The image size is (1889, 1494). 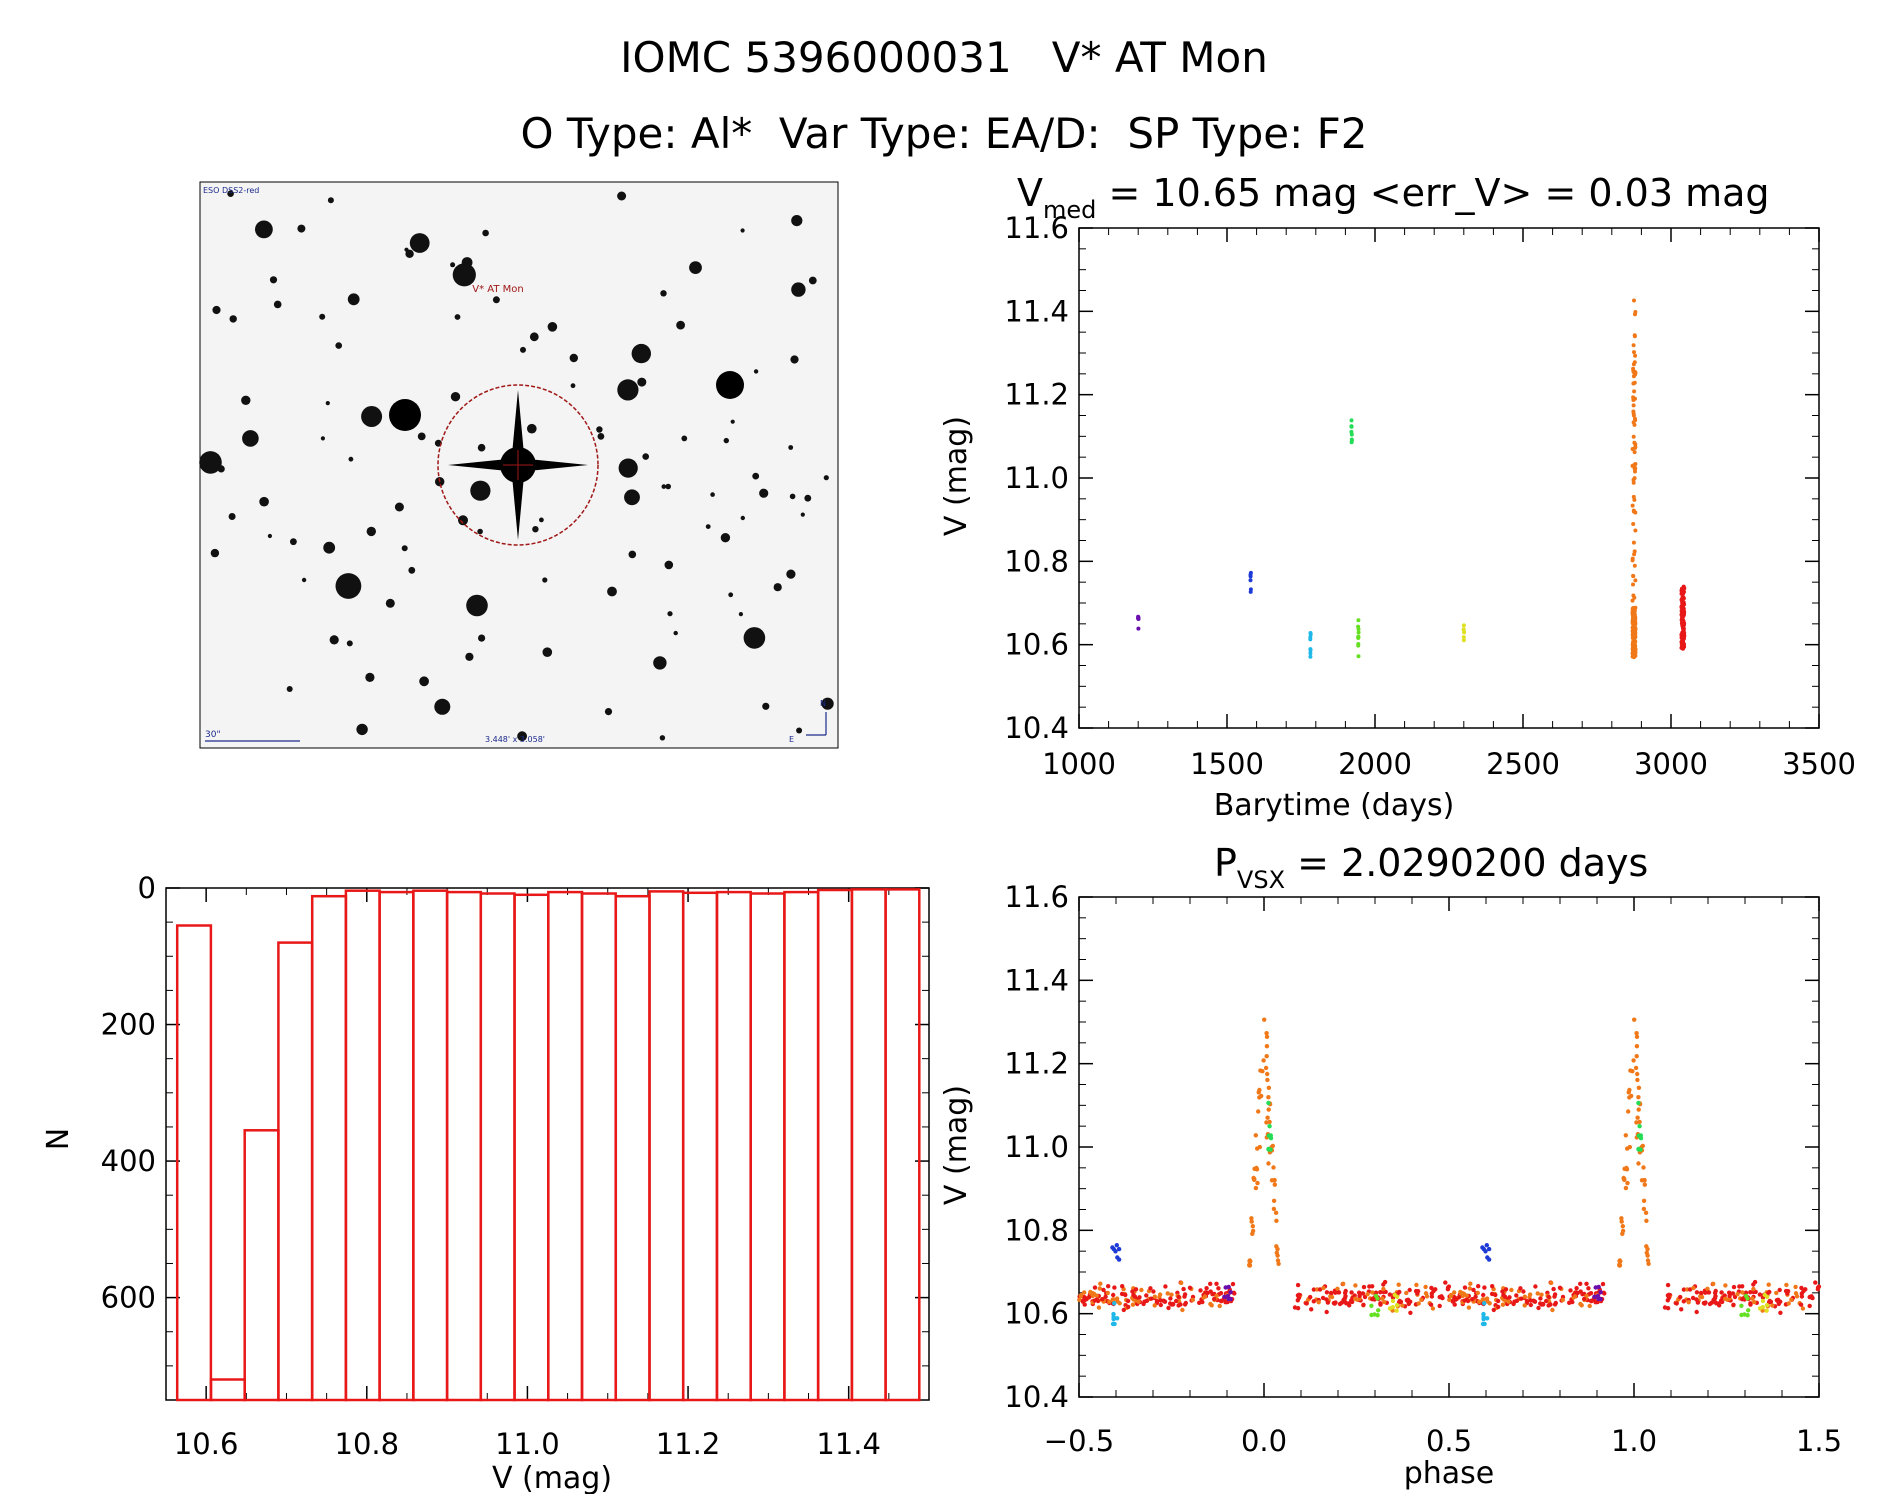 I want to click on finder-scale-label: 30", so click(x=213, y=735).